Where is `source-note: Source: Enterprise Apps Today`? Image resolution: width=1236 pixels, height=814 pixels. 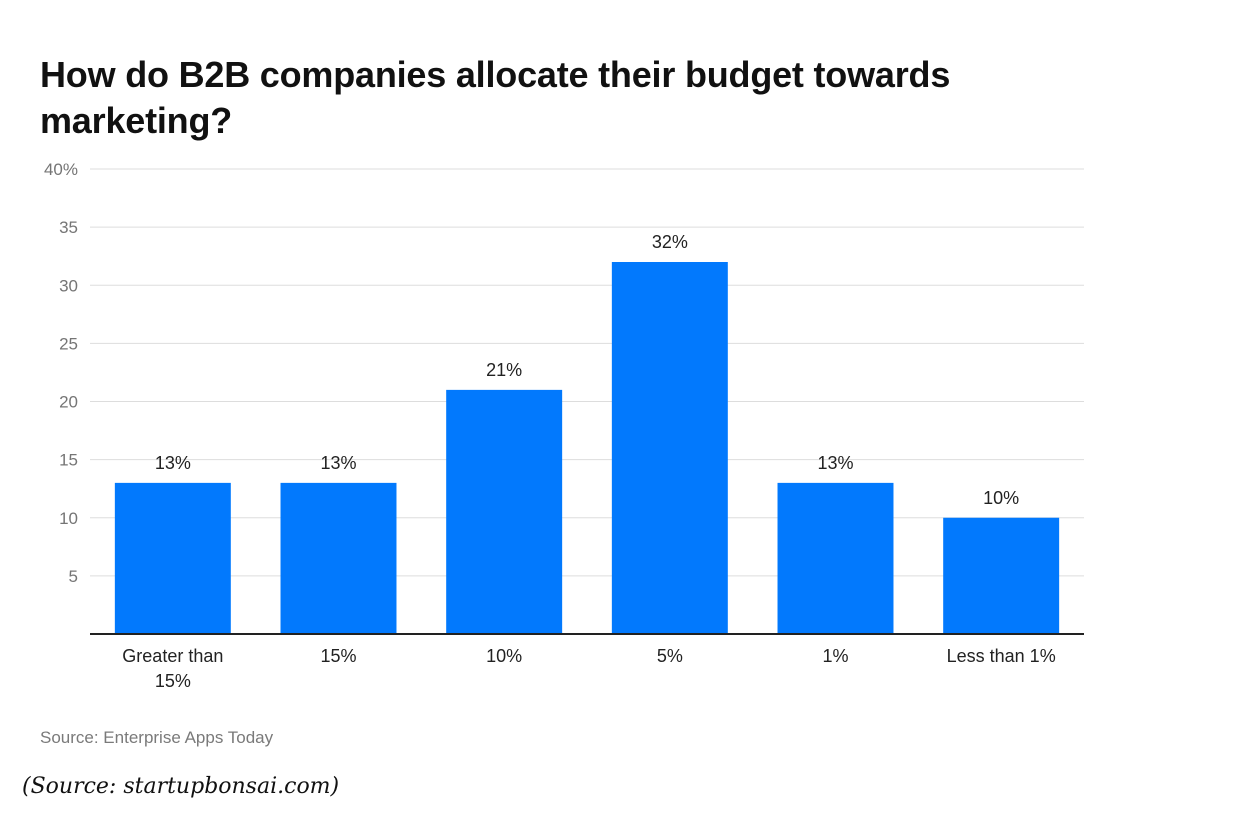
source-note: Source: Enterprise Apps Today is located at coordinates (157, 737).